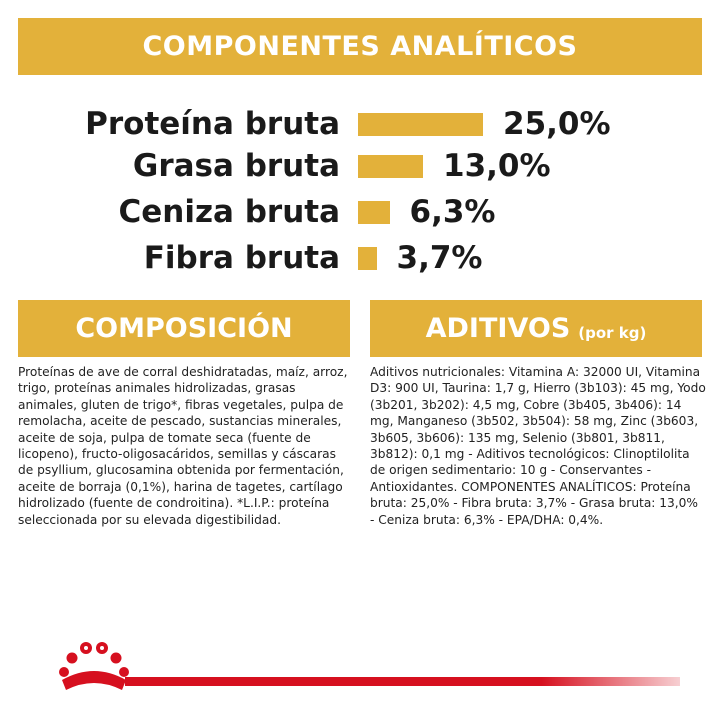  I want to click on analytics-label: Fibra bruta, so click(241, 258).